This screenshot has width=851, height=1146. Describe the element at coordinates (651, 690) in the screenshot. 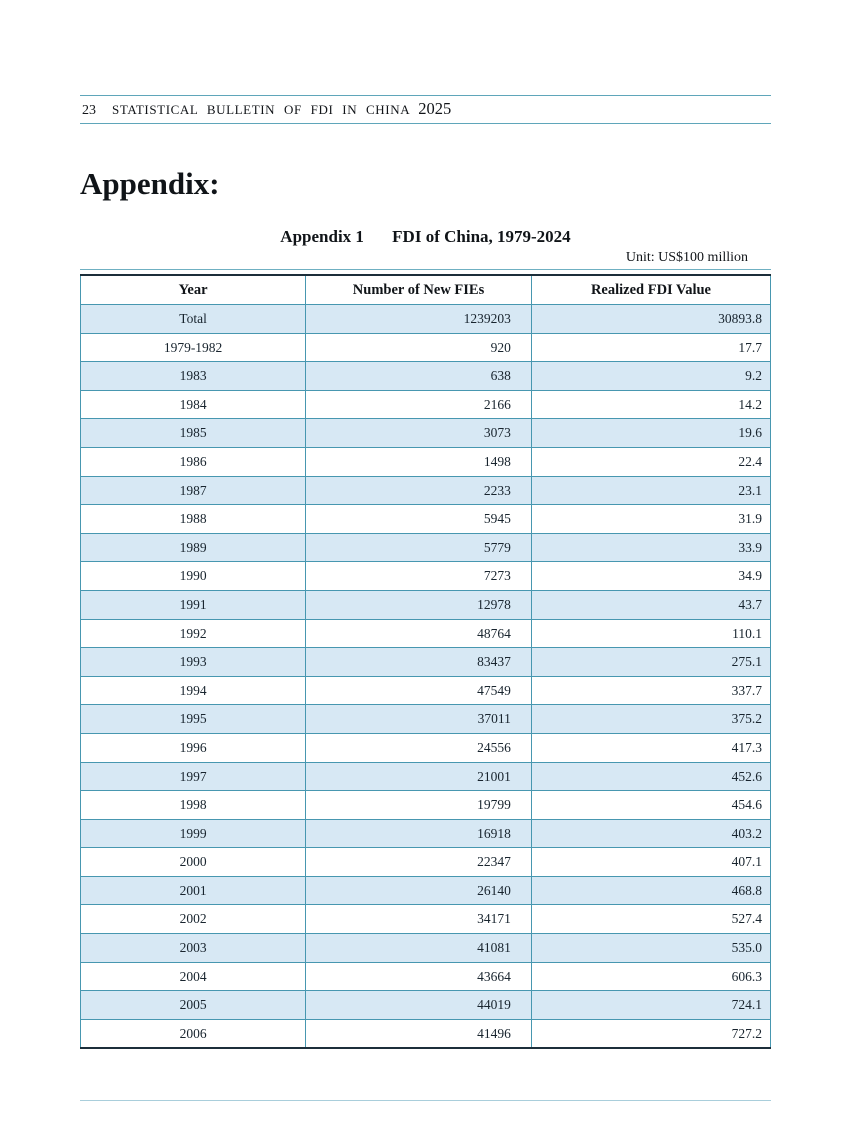

I see `cell-fdi-value: 337.7` at that location.